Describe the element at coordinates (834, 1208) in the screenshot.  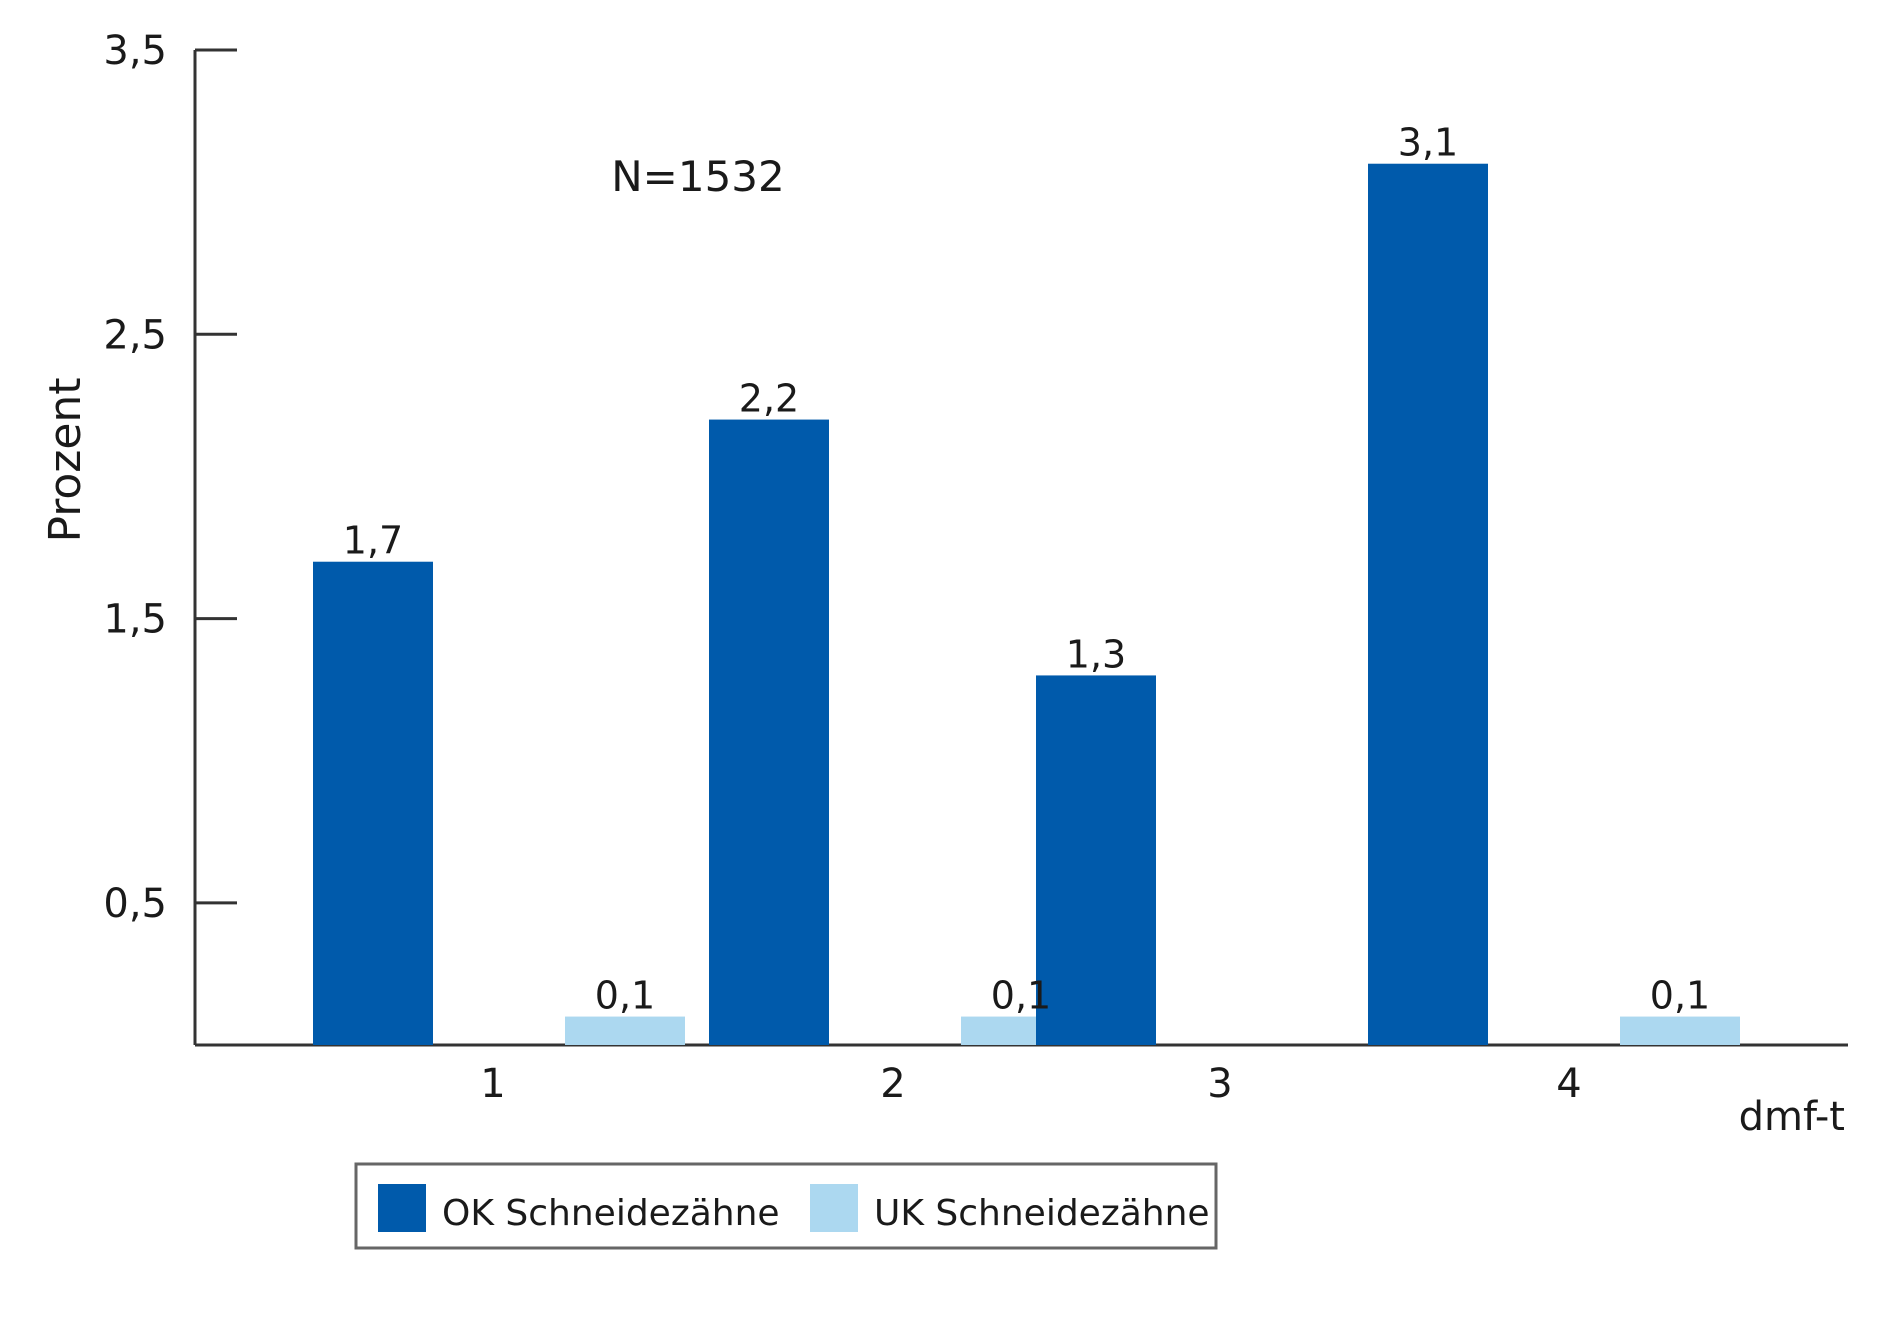
I see `legend-swatch-uk` at that location.